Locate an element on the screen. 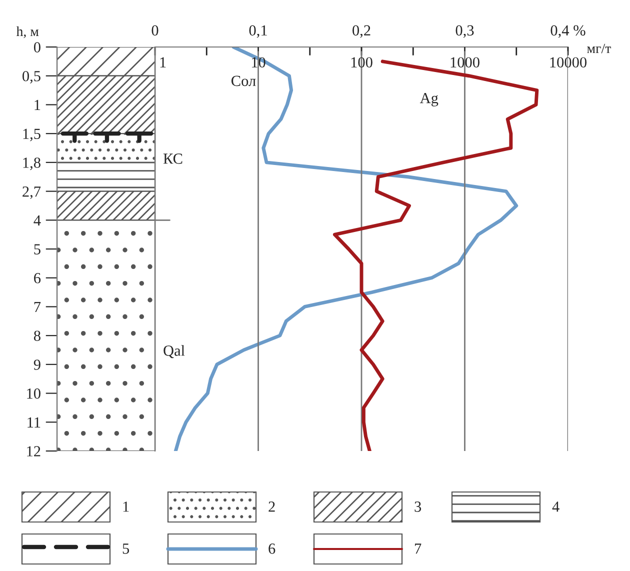  x2-tick-label: 0,2 is located at coordinates (361, 31).